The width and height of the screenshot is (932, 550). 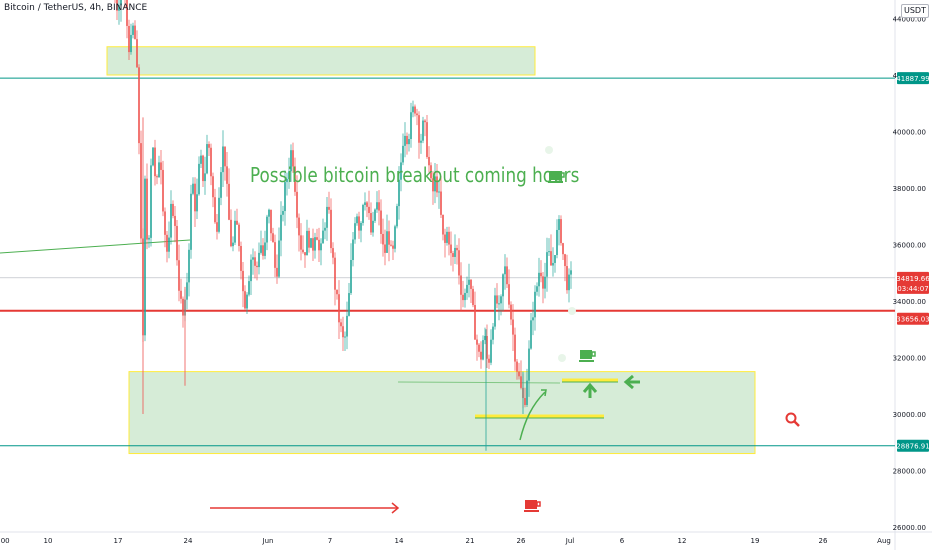 What do you see at coordinates (305, 508) in the screenshot?
I see `arrow-right-icon` at bounding box center [305, 508].